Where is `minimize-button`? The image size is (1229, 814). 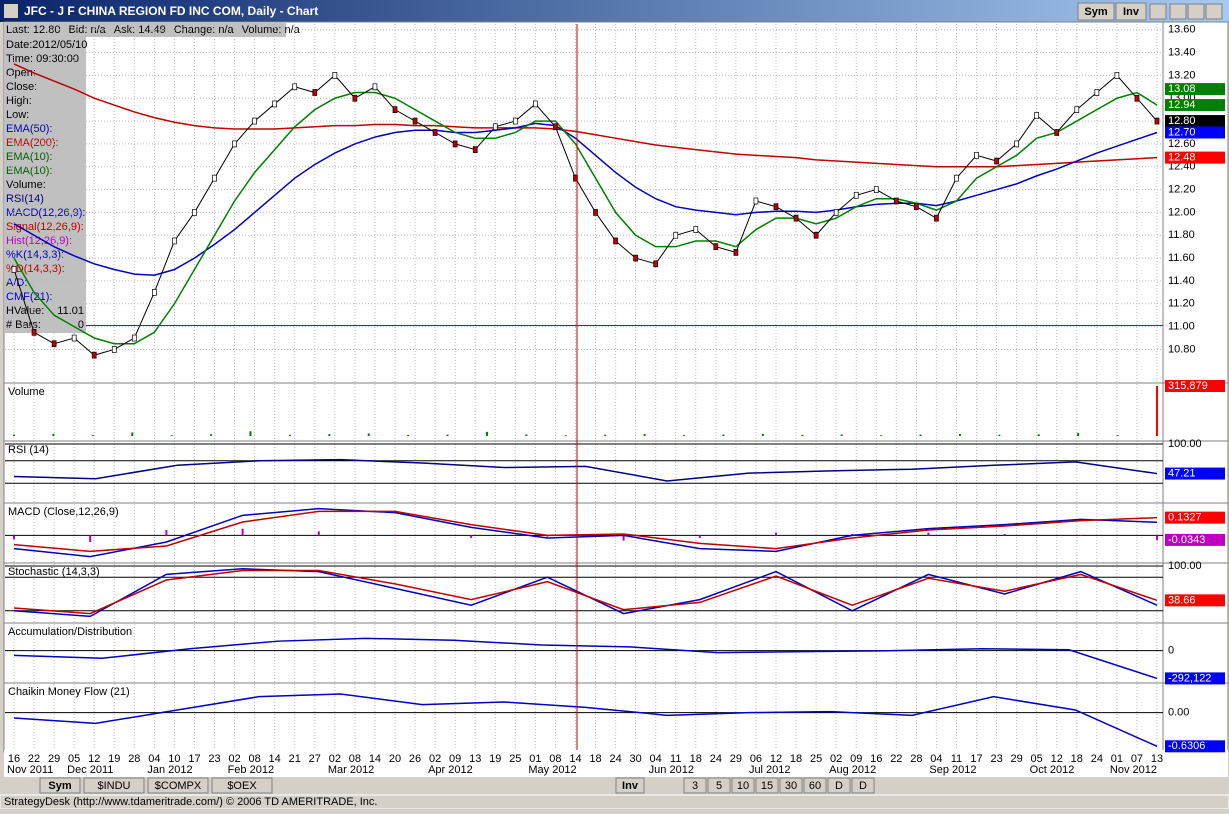
minimize-button is located at coordinates (1178, 11).